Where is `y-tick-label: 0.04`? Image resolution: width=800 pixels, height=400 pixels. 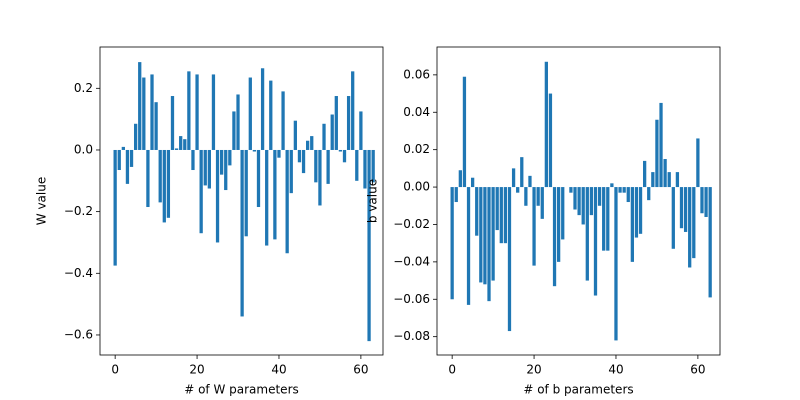 y-tick-label: 0.04 is located at coordinates (416, 112).